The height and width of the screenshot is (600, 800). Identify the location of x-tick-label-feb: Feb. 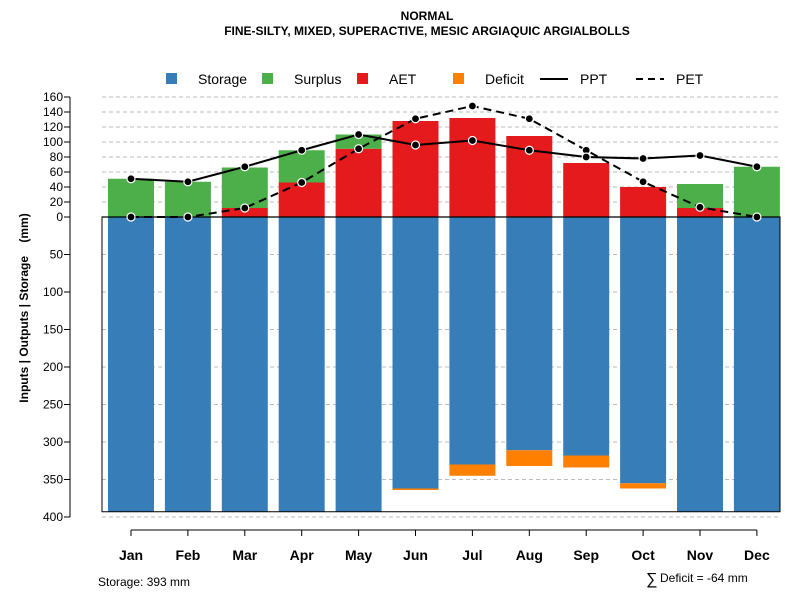
(187, 555).